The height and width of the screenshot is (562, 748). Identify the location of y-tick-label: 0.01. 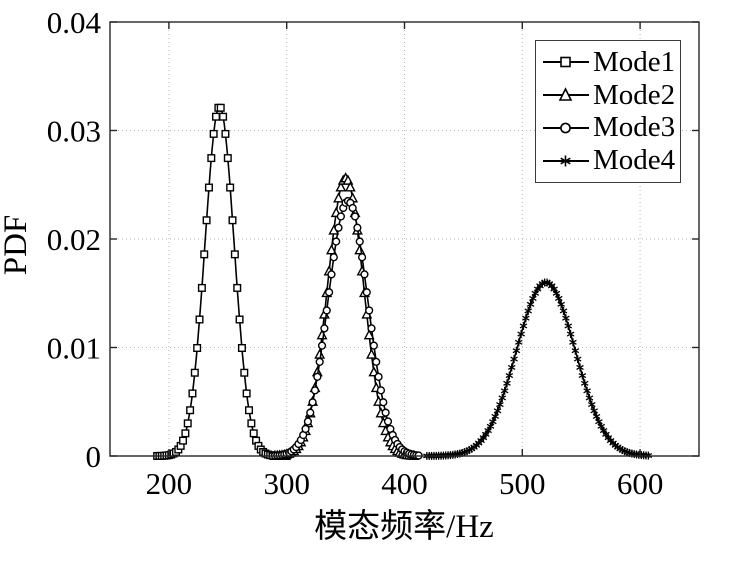
(74, 348).